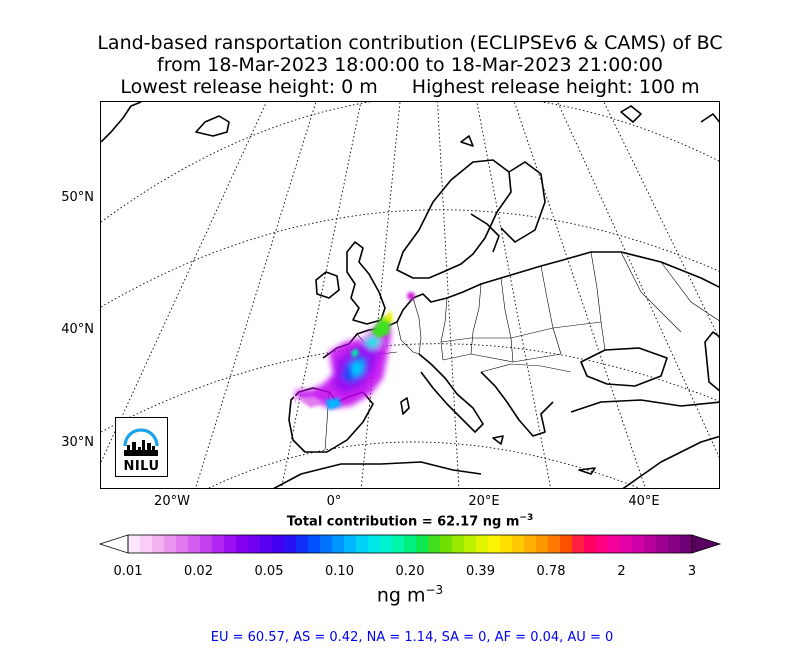 Image resolution: width=800 pixels, height=650 pixels. Describe the element at coordinates (77, 197) in the screenshot. I see `lat-label-50n: 50°N` at that location.